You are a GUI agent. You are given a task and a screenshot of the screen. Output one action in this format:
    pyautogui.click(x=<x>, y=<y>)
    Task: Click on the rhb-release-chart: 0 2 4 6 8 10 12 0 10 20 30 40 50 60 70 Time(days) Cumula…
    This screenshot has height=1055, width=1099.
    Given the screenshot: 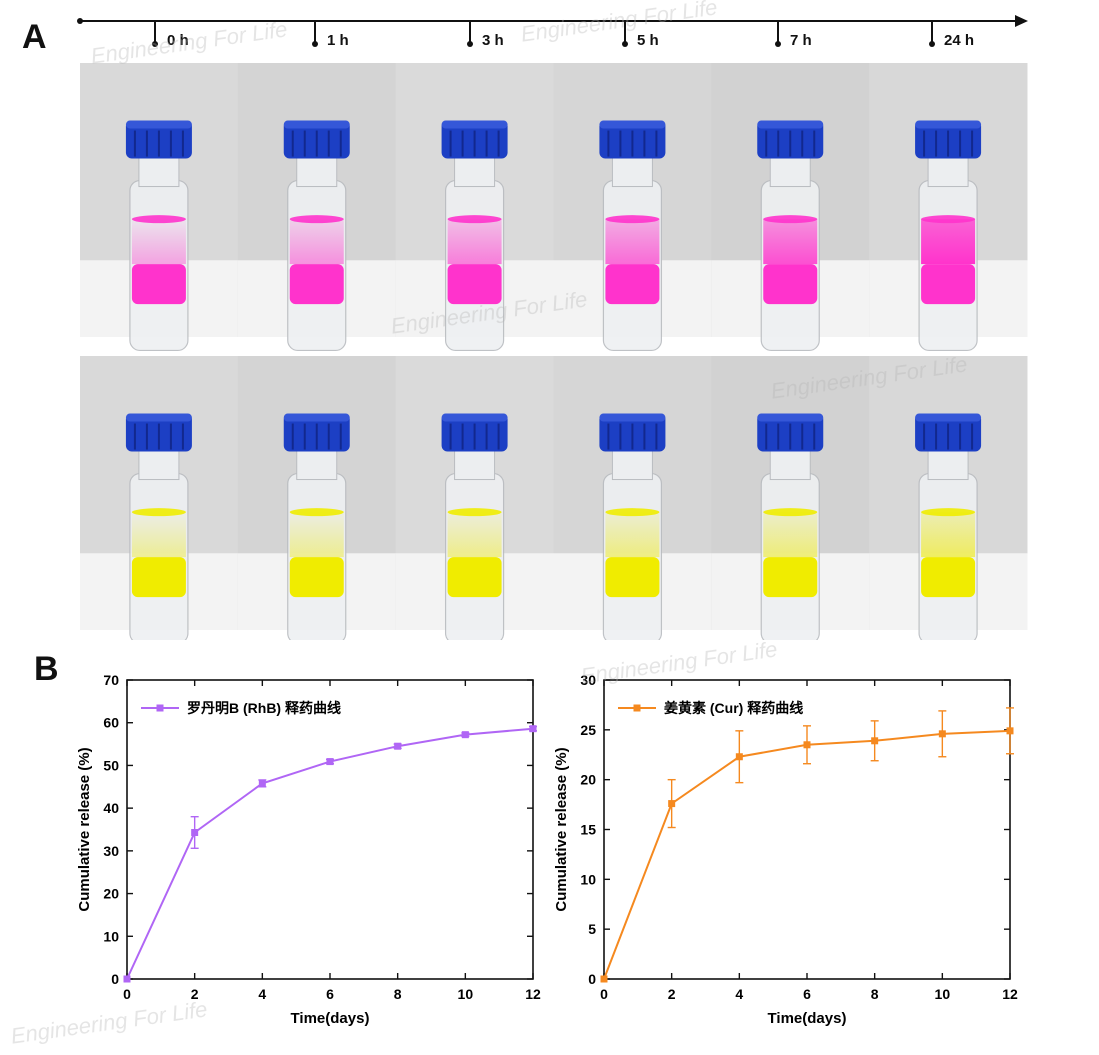 What is the action you would take?
    pyautogui.click(x=308, y=849)
    